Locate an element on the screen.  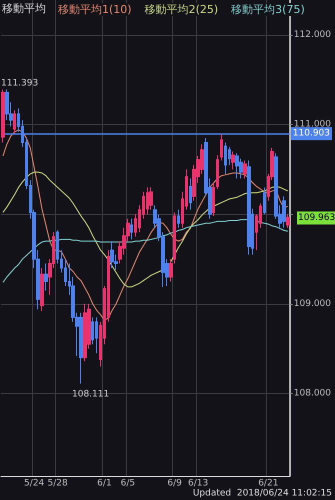
x-tick-label: 6/9 is located at coordinates (174, 483).